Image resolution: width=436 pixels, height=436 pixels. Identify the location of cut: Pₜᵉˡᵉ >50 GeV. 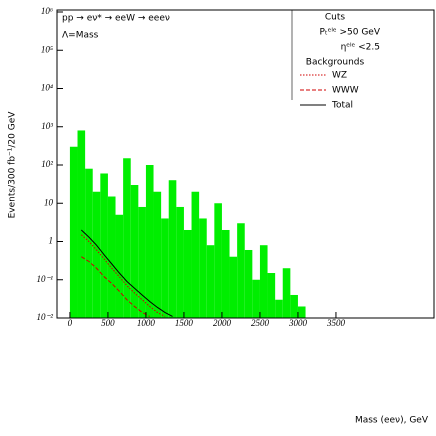
(350, 33).